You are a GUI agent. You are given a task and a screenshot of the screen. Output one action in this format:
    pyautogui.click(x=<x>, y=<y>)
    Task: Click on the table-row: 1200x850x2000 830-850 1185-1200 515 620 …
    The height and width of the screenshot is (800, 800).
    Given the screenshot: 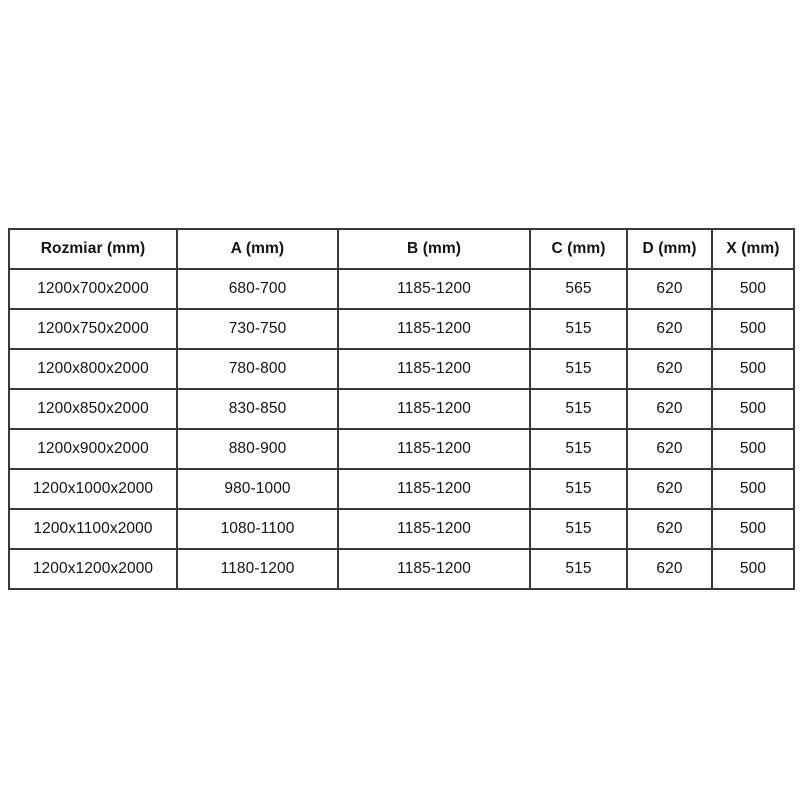 What is the action you would take?
    pyautogui.click(x=401, y=409)
    